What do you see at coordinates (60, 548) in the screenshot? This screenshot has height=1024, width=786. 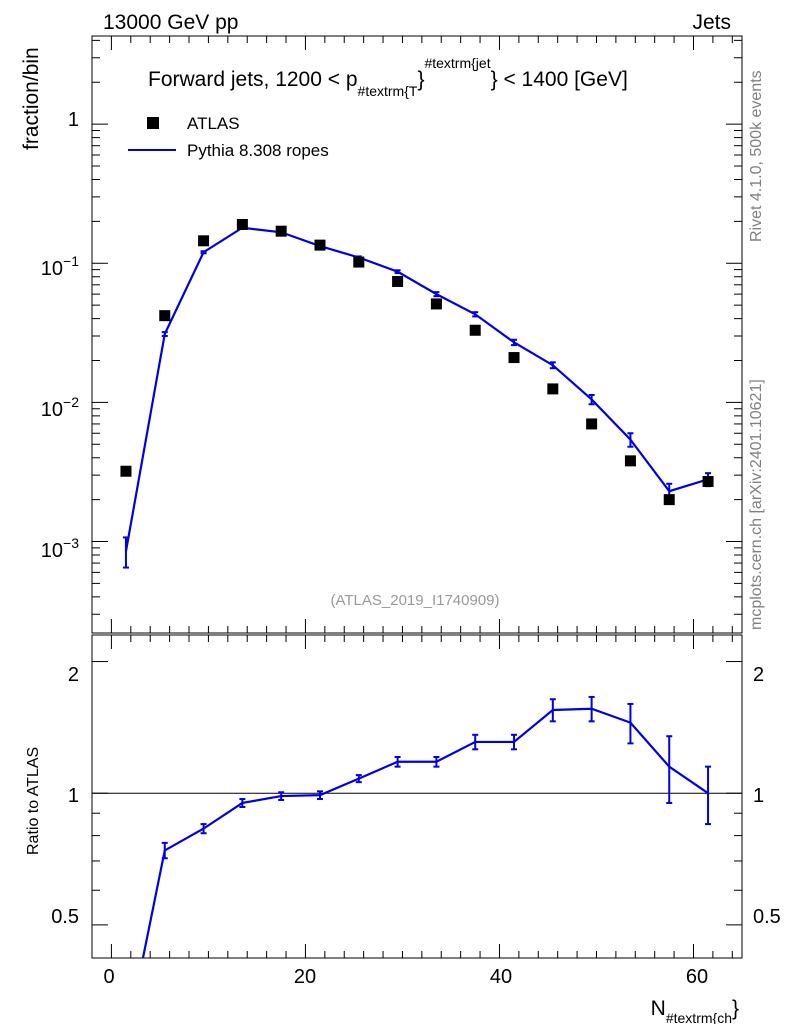 I see `y-tick-label-1e-3: 10⁻³` at bounding box center [60, 548].